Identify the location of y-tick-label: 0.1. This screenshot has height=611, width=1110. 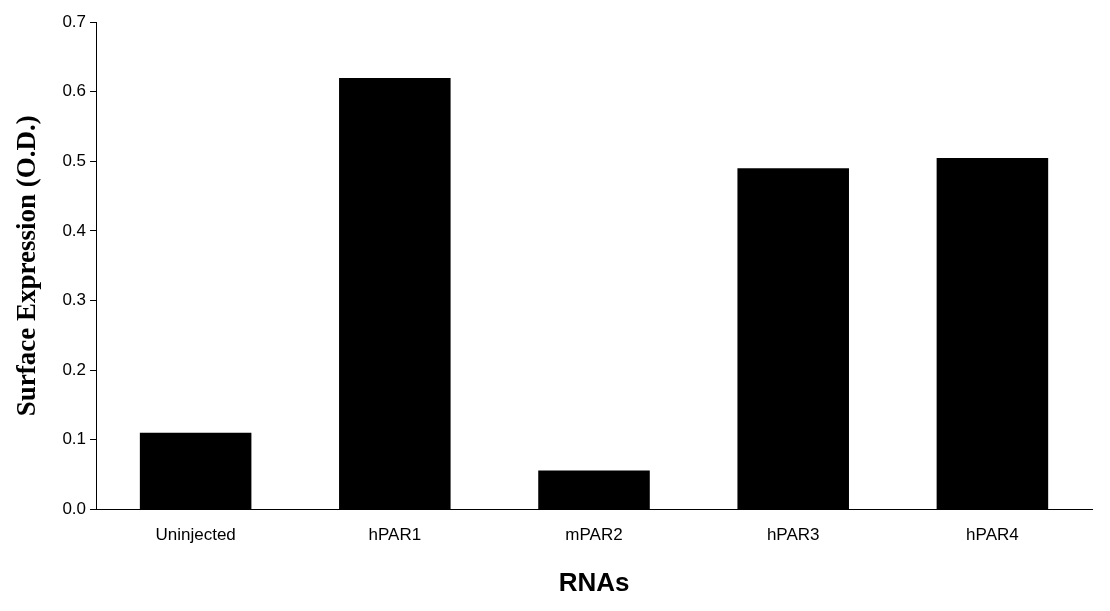
(74, 439).